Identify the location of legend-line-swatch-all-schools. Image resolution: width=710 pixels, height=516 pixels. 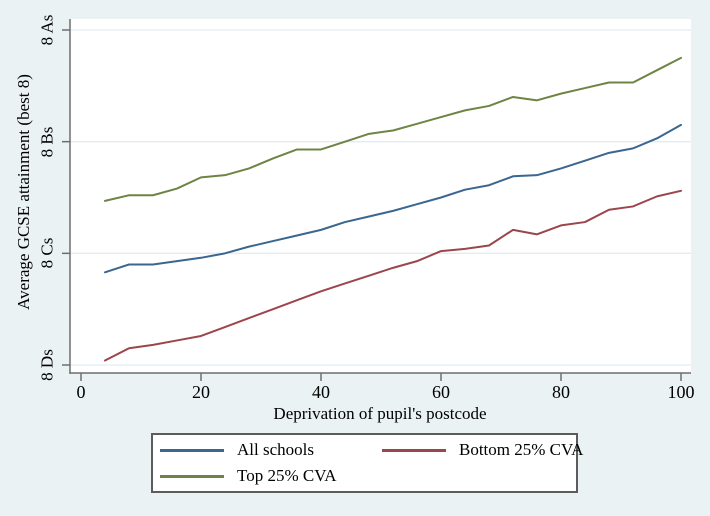
(192, 450).